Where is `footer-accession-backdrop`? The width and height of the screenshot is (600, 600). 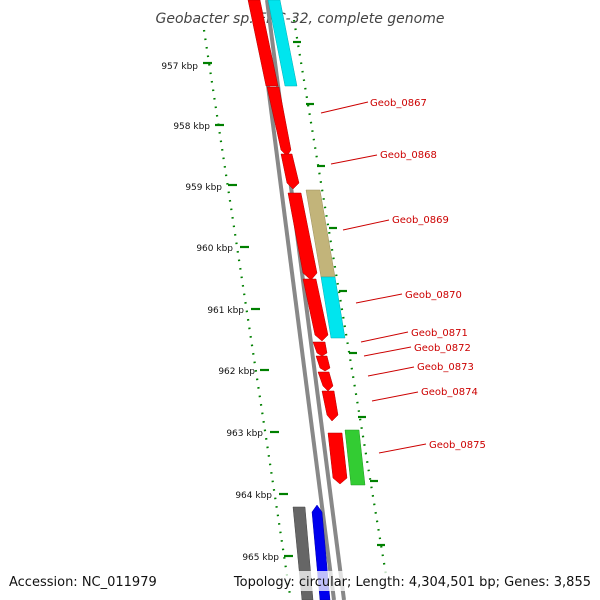 footer-accession-backdrop is located at coordinates (79, 581).